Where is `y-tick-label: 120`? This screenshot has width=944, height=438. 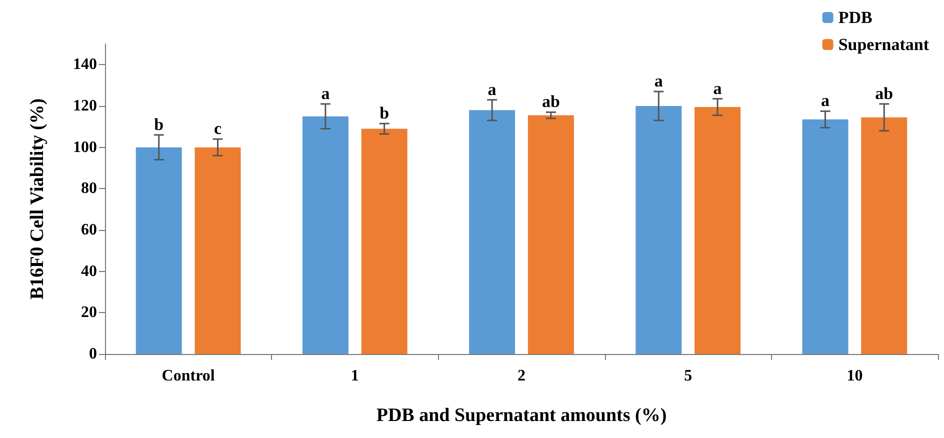 y-tick-label: 120 is located at coordinates (85, 106).